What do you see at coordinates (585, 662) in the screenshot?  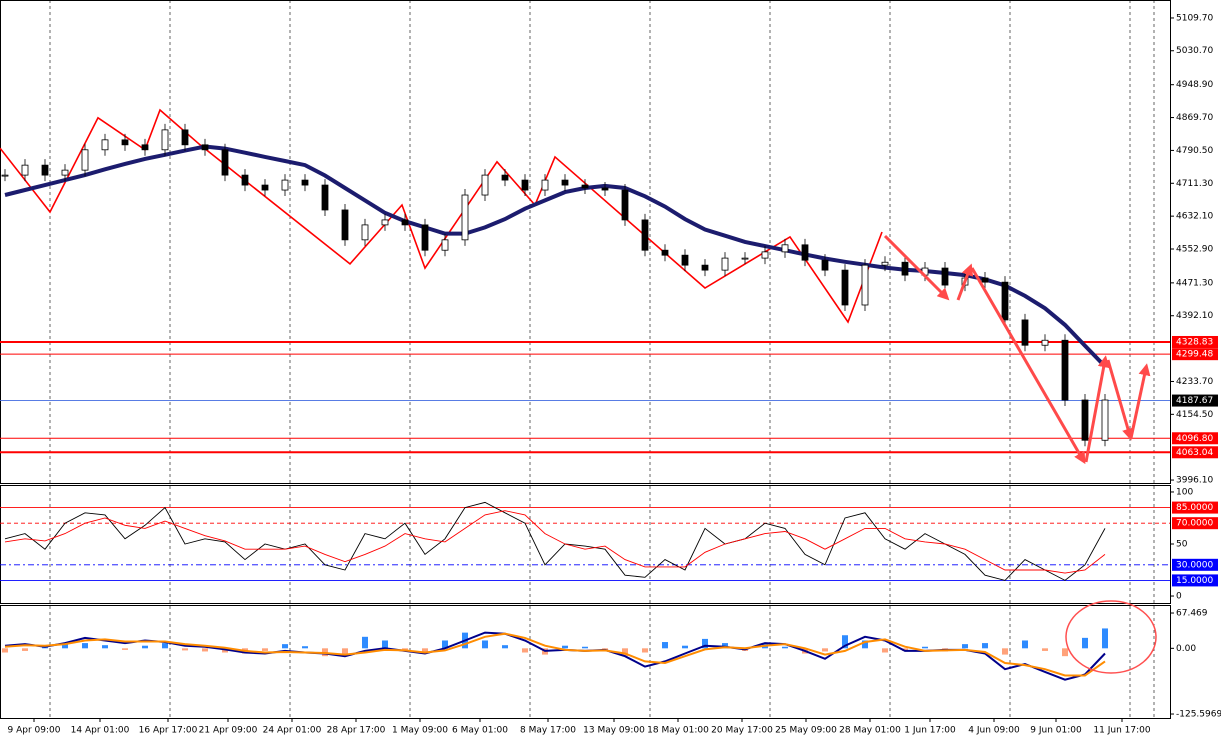 I see `panel-frame` at bounding box center [585, 662].